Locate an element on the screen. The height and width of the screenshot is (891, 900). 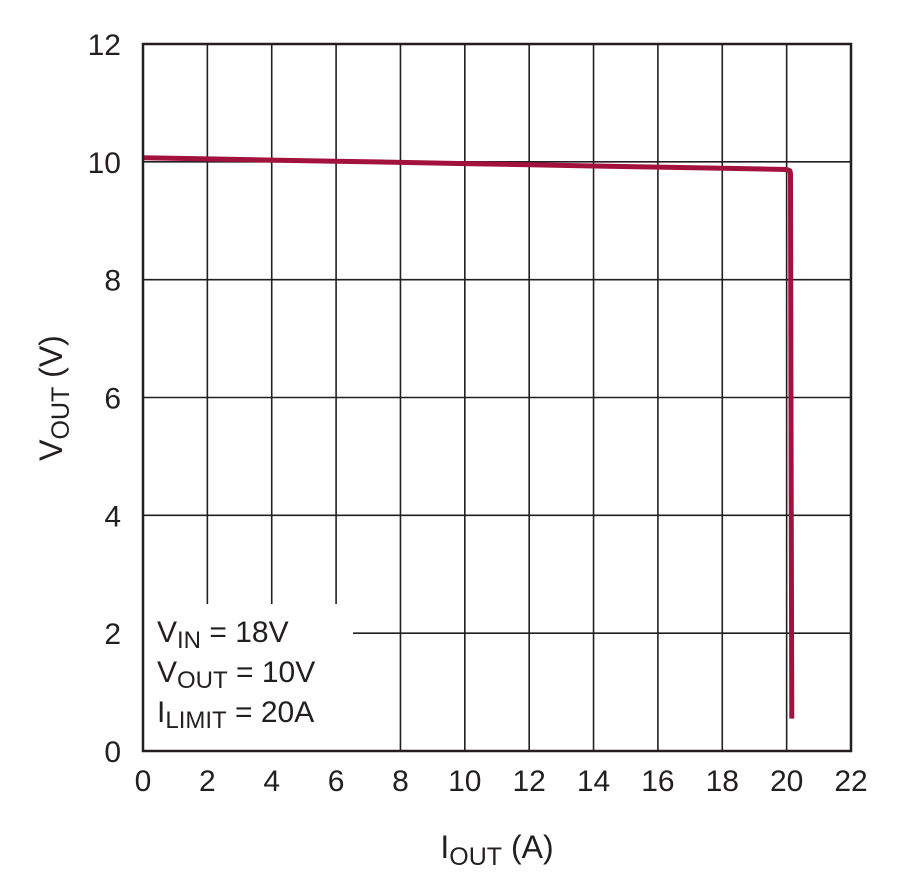
x-tick-label: 22 is located at coordinates (850, 781).